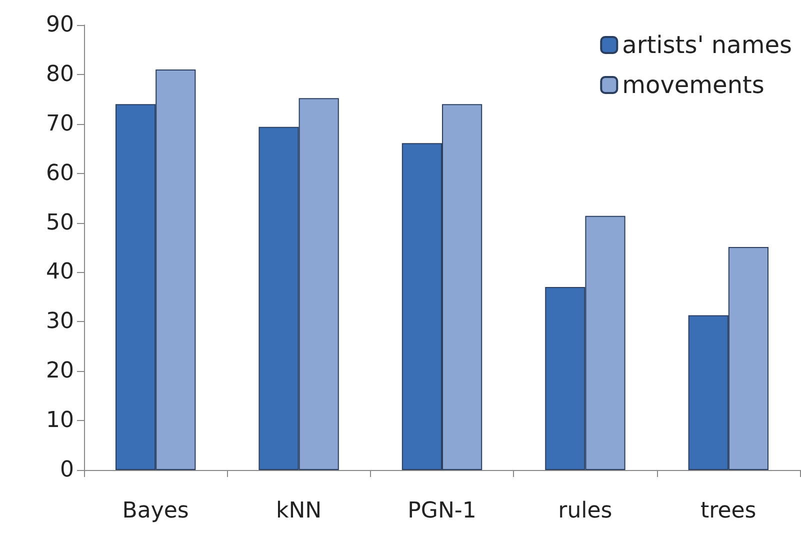 The height and width of the screenshot is (540, 801). What do you see at coordinates (299, 511) in the screenshot?
I see `x-tick-label: kNN` at bounding box center [299, 511].